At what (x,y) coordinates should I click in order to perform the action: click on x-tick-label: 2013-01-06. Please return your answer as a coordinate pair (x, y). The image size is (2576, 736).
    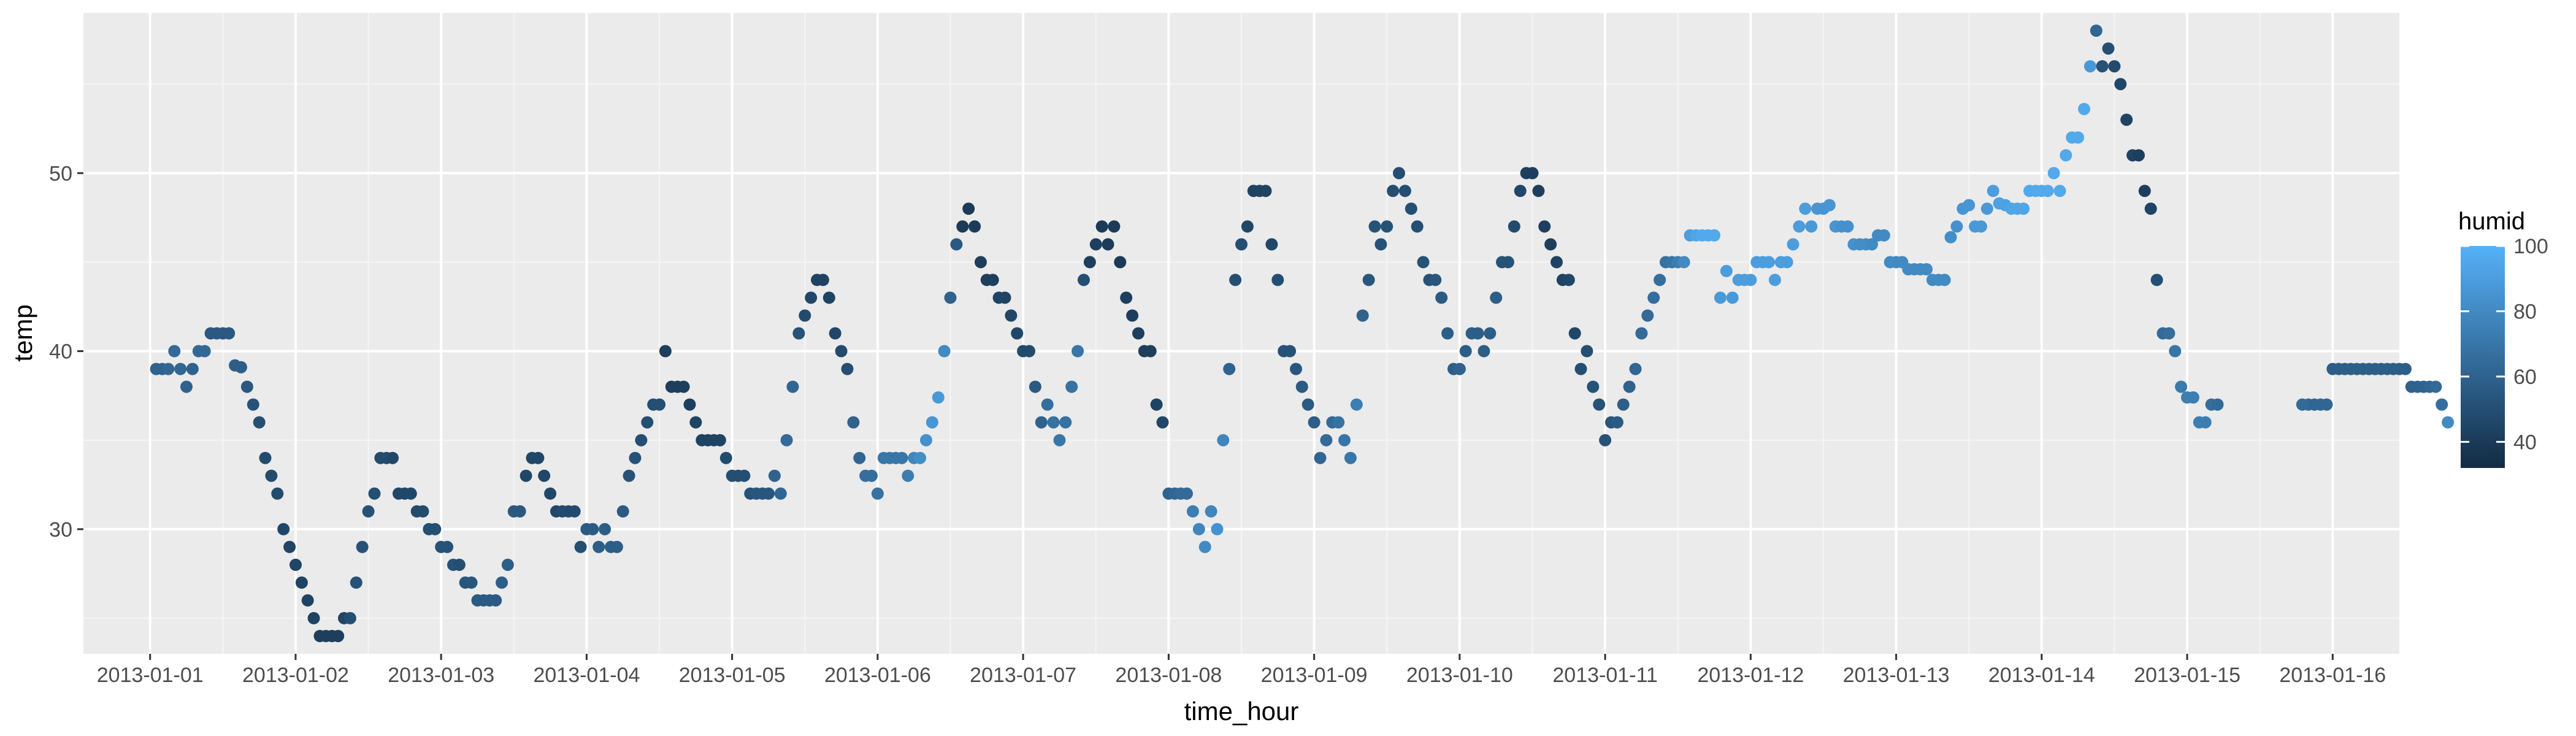
    Looking at the image, I should click on (877, 675).